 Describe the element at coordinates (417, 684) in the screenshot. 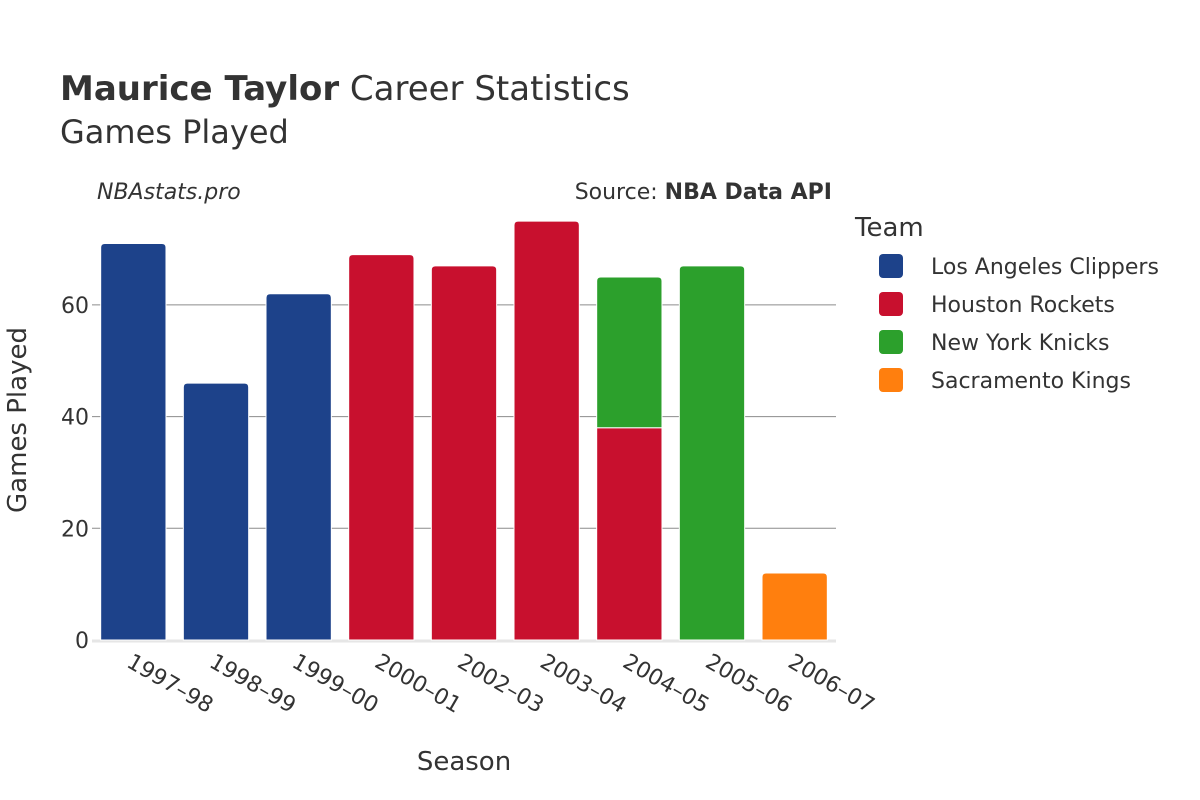

I see `x-tick-label: 2000–01` at that location.